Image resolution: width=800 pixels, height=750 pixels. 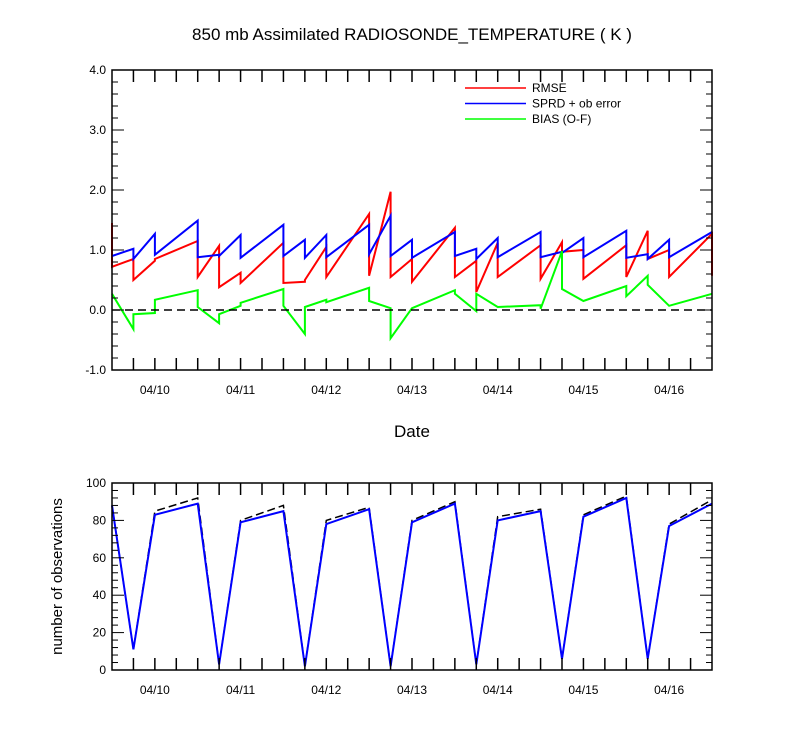 What do you see at coordinates (412, 431) in the screenshot?
I see `top-x-axis-label: Date` at bounding box center [412, 431].